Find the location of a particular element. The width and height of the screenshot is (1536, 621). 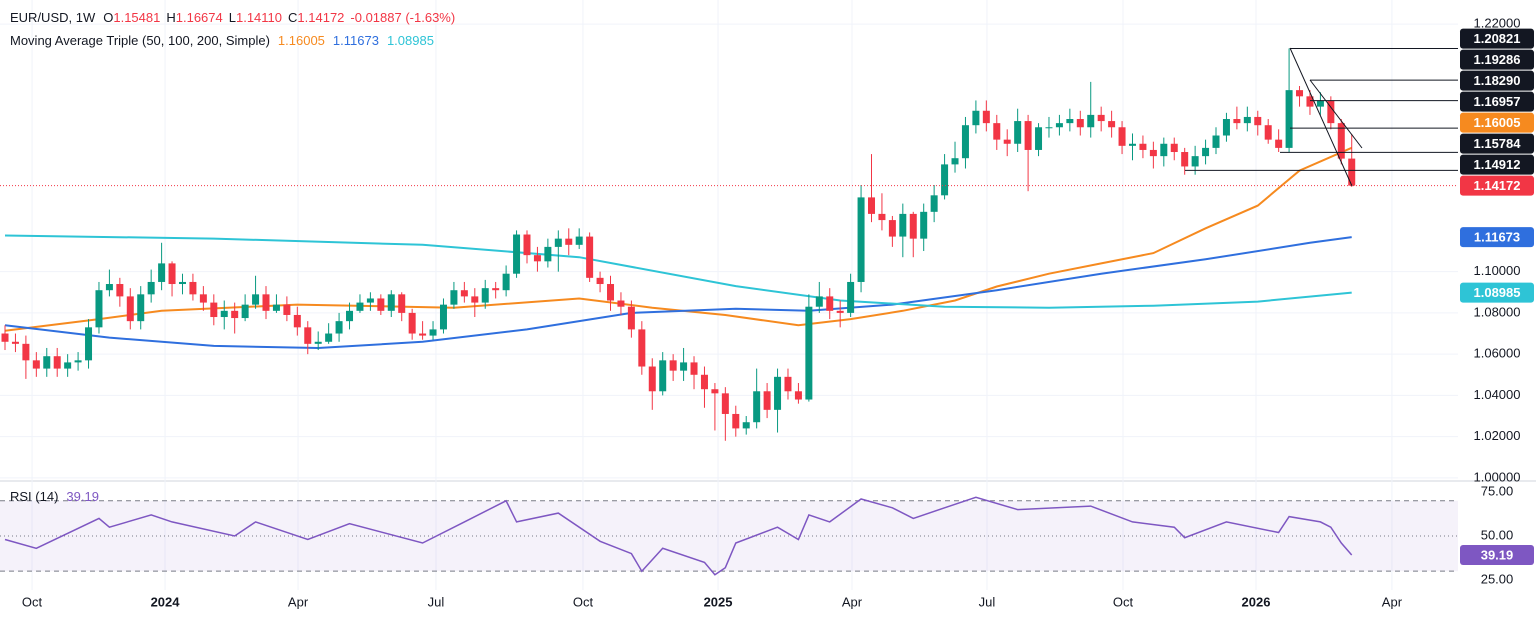

ohlc-value: 1.14172 is located at coordinates (320, 17).